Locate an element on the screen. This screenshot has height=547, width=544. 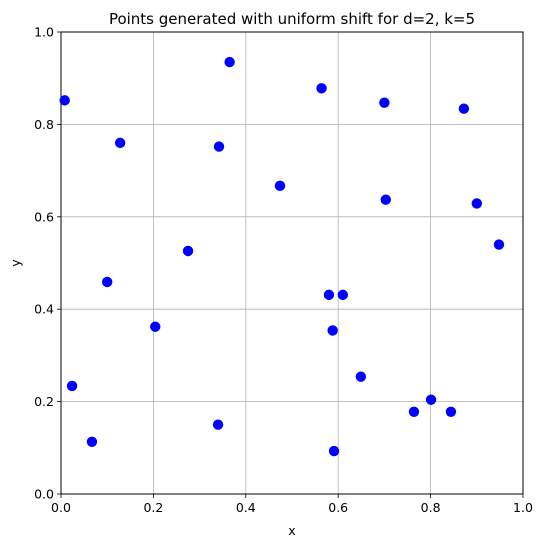
y-tick-label: 0.8 is located at coordinates (44, 124).